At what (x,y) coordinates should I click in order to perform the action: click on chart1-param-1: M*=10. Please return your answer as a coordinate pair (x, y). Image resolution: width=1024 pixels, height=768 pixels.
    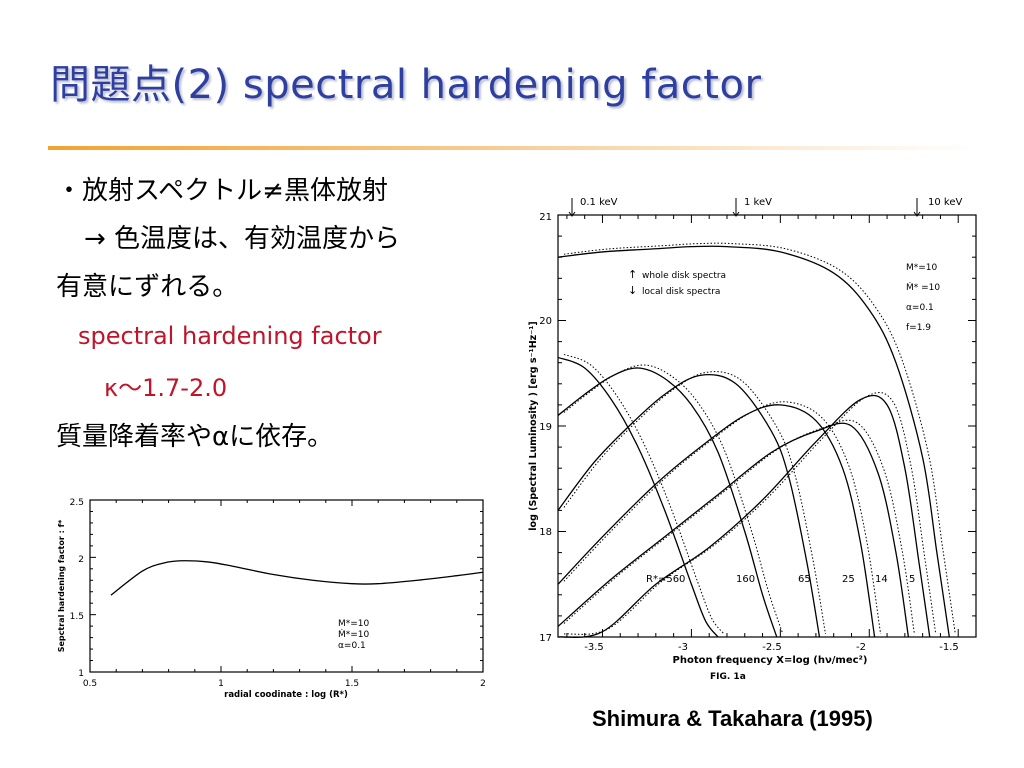
    Looking at the image, I should click on (354, 624).